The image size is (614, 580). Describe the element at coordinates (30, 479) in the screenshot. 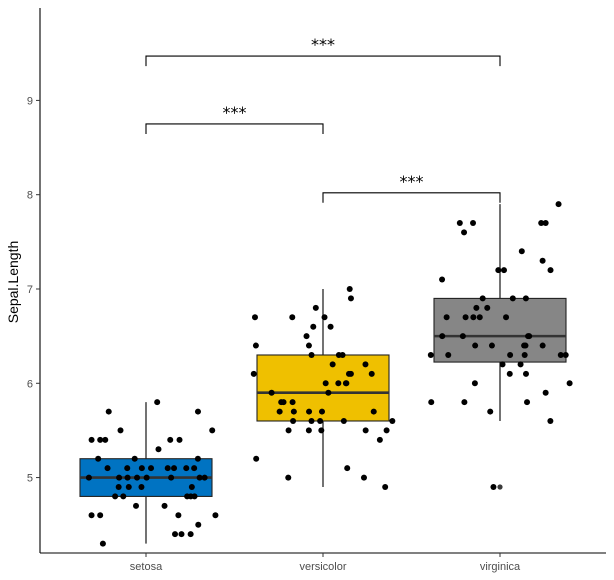

I see `y-tick-label: 5` at that location.